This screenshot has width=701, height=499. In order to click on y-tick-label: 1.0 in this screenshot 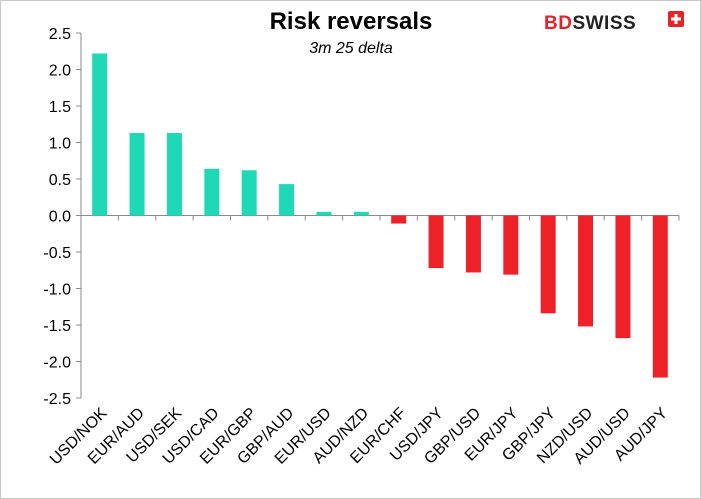, I will do `click(60, 144)`.